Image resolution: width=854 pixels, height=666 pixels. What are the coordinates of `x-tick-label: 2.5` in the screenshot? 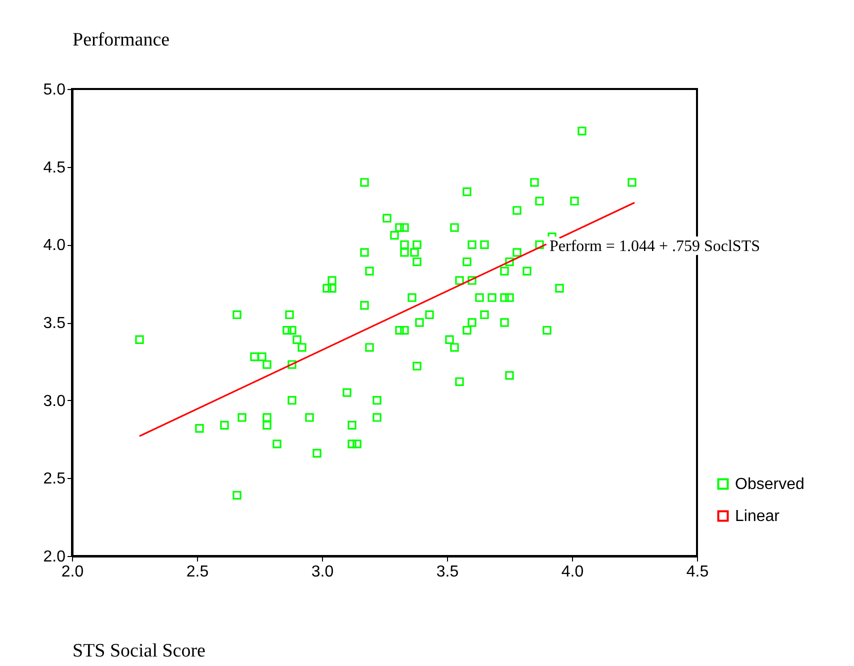 It's located at (197, 572).